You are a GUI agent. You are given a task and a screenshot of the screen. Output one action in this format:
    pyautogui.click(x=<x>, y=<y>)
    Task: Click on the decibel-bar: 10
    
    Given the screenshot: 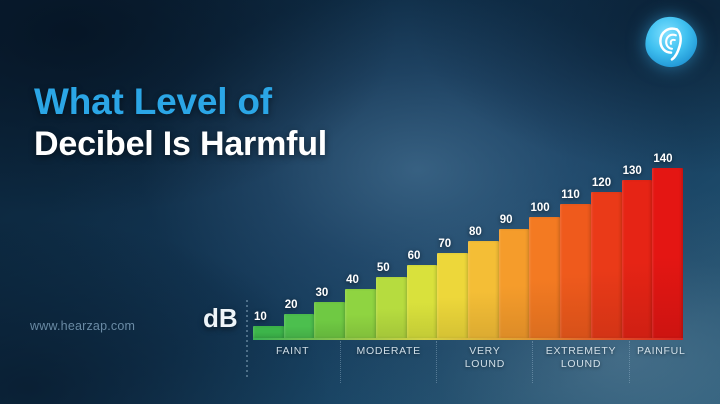 What is the action you would take?
    pyautogui.click(x=268, y=324)
    